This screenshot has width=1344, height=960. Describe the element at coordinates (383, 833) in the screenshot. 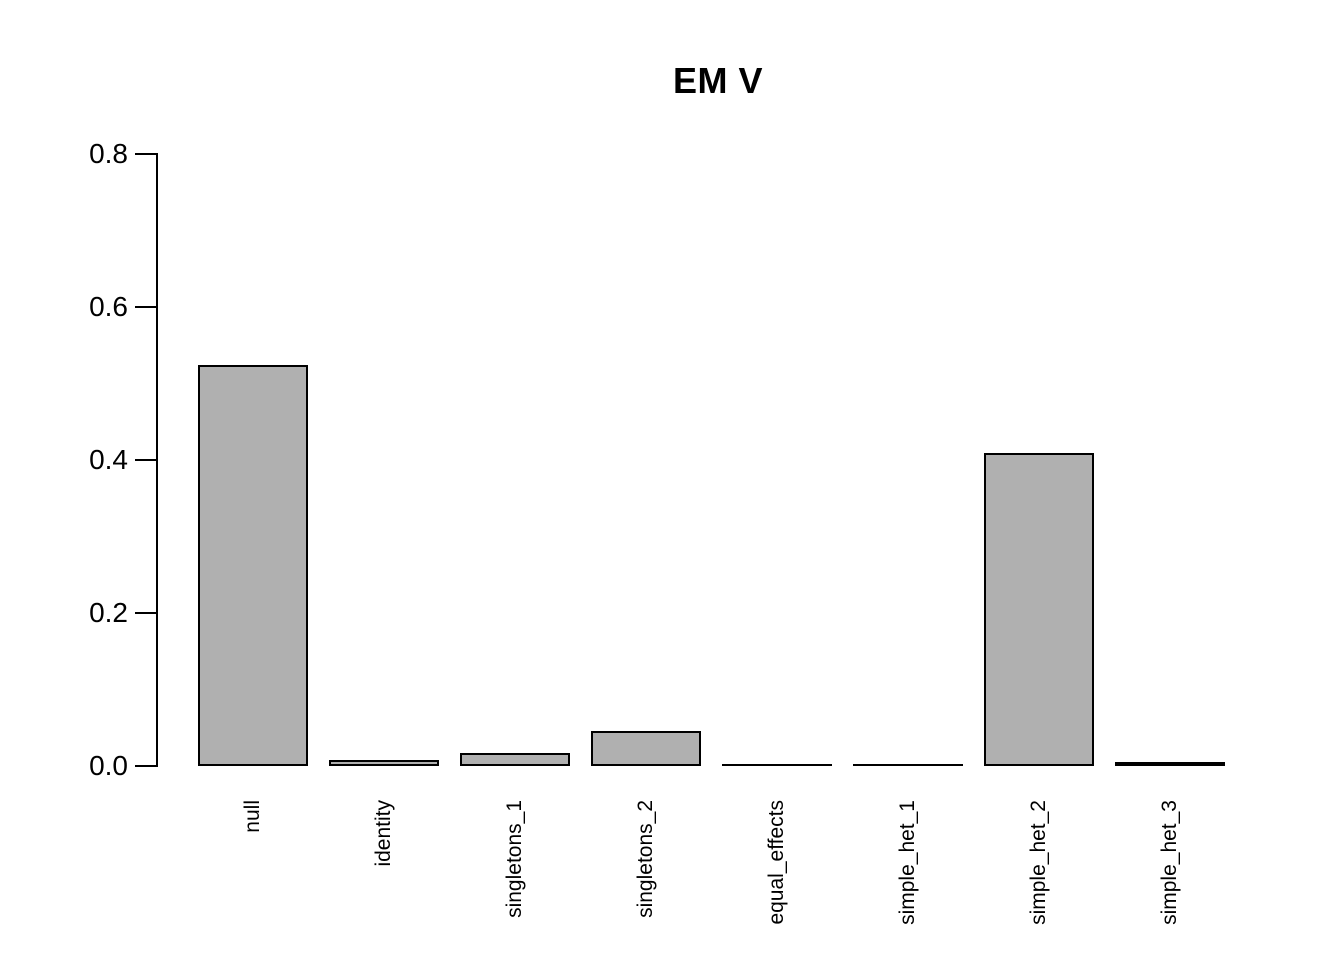

I see `x-label-identity: identity` at that location.